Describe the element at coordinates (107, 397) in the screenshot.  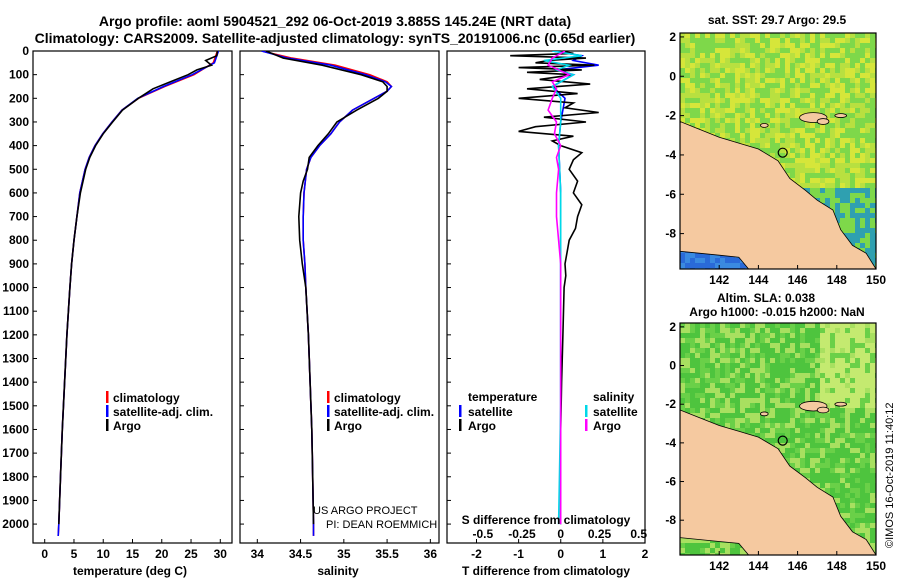
I see `legend-climatology-swatch` at that location.